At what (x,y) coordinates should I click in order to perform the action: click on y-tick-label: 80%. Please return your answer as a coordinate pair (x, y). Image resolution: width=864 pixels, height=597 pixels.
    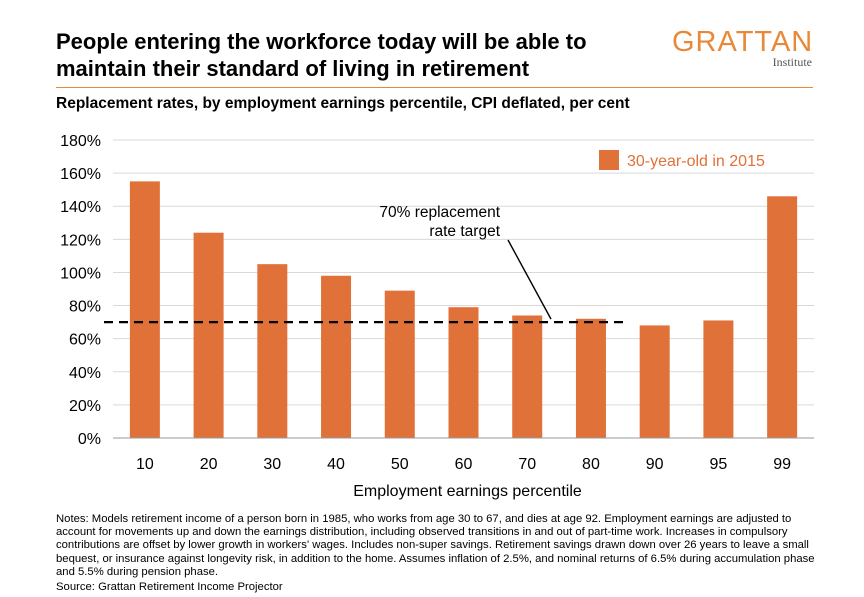
    Looking at the image, I should click on (85, 307).